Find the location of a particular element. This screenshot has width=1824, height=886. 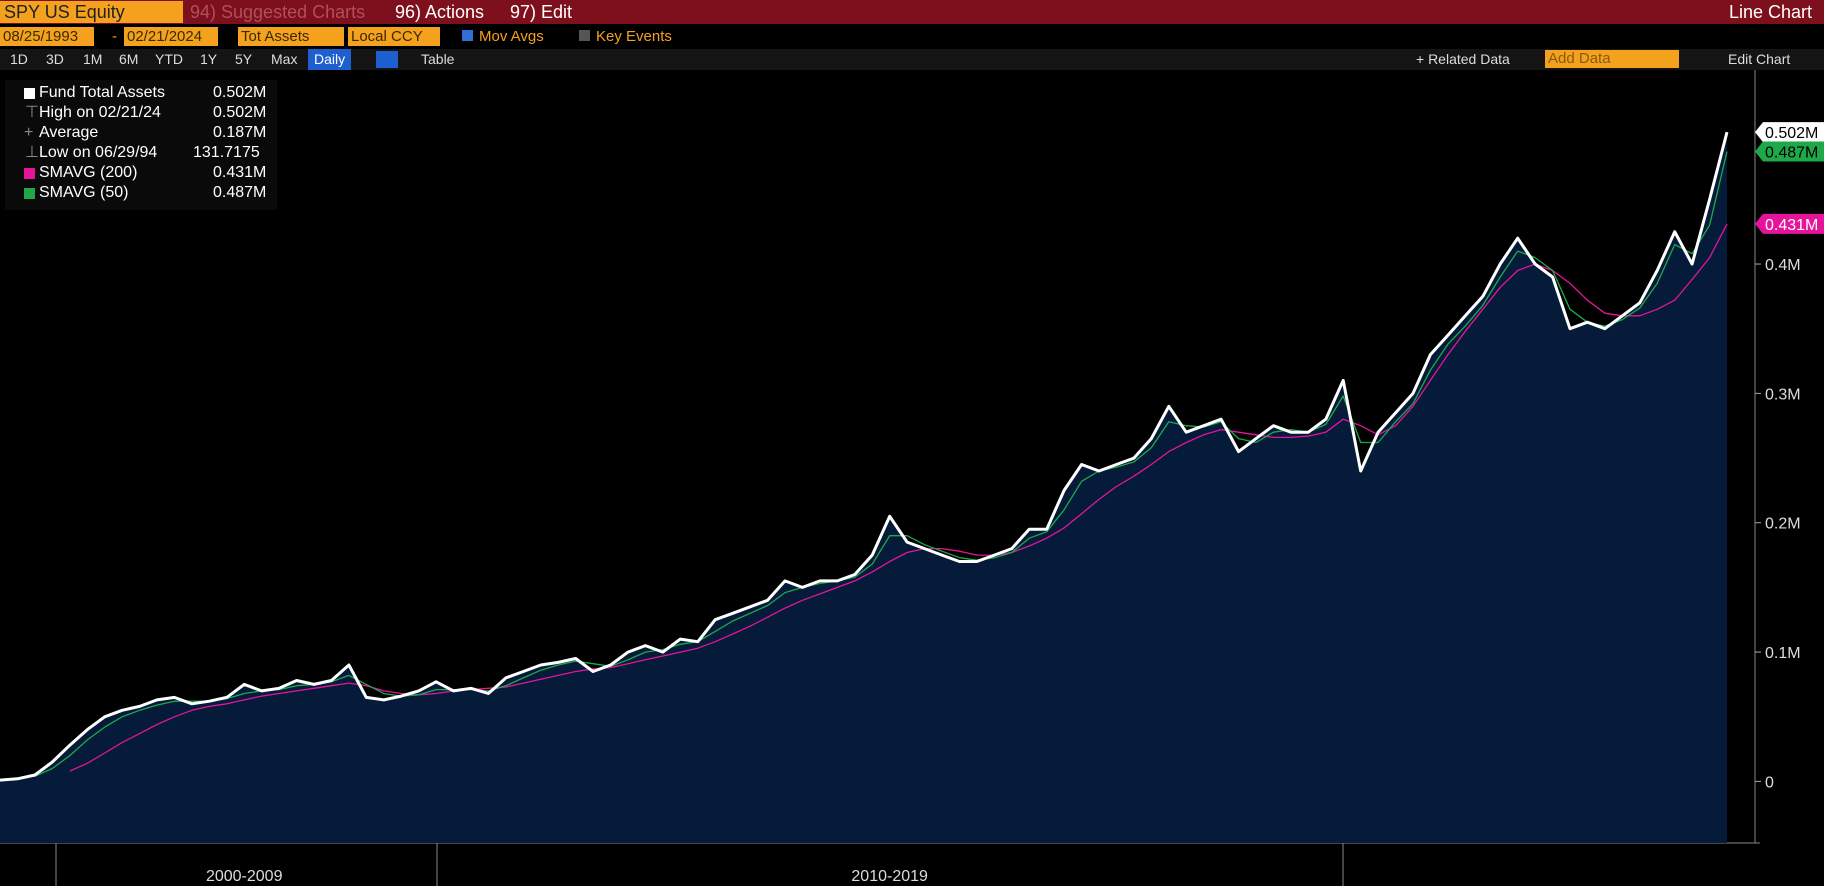

y-tick-label: 0.3M is located at coordinates (1783, 394).